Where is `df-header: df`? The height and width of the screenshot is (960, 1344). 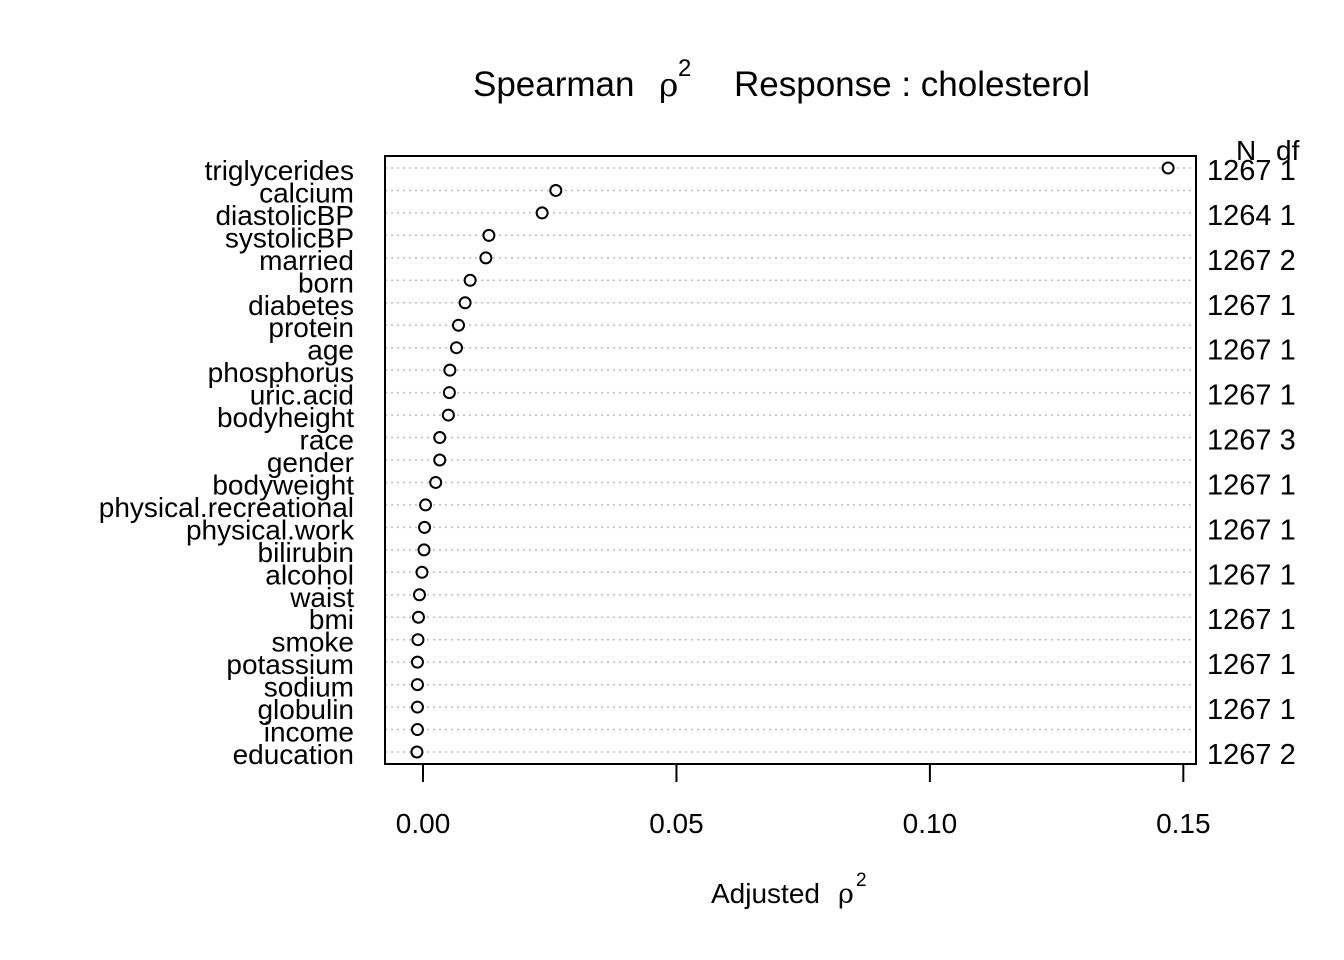
df-header: df is located at coordinates (1288, 150).